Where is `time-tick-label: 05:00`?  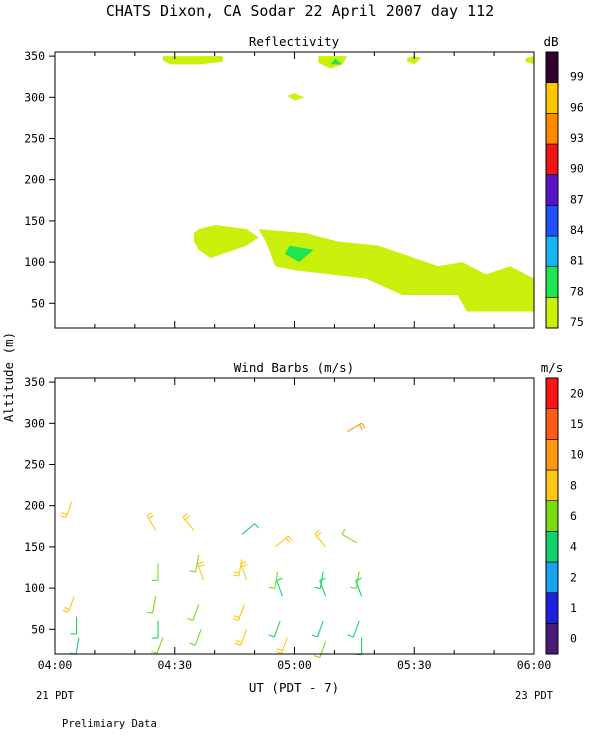 time-tick-label: 05:00 is located at coordinates (294, 665).